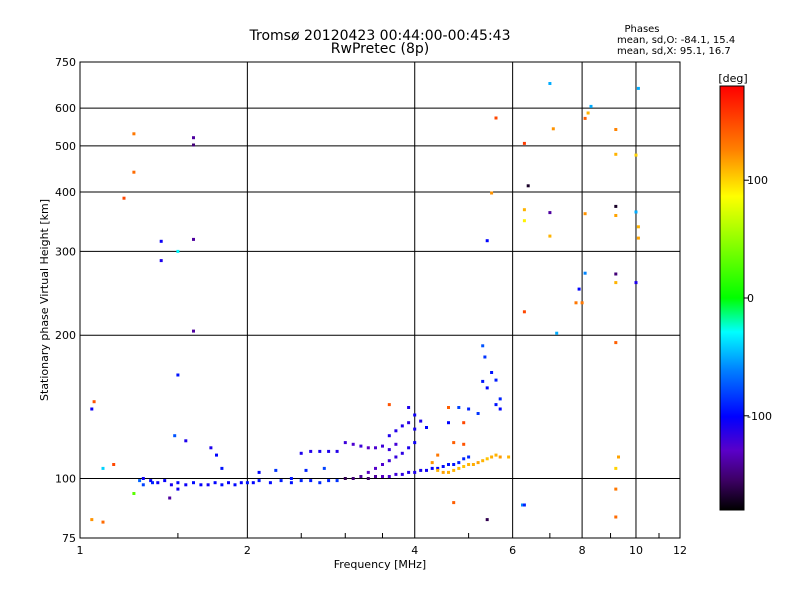 Image resolution: width=800 pixels, height=604 pixels. What do you see at coordinates (636, 550) in the screenshot?
I see `x-tick-label: 10` at bounding box center [636, 550].